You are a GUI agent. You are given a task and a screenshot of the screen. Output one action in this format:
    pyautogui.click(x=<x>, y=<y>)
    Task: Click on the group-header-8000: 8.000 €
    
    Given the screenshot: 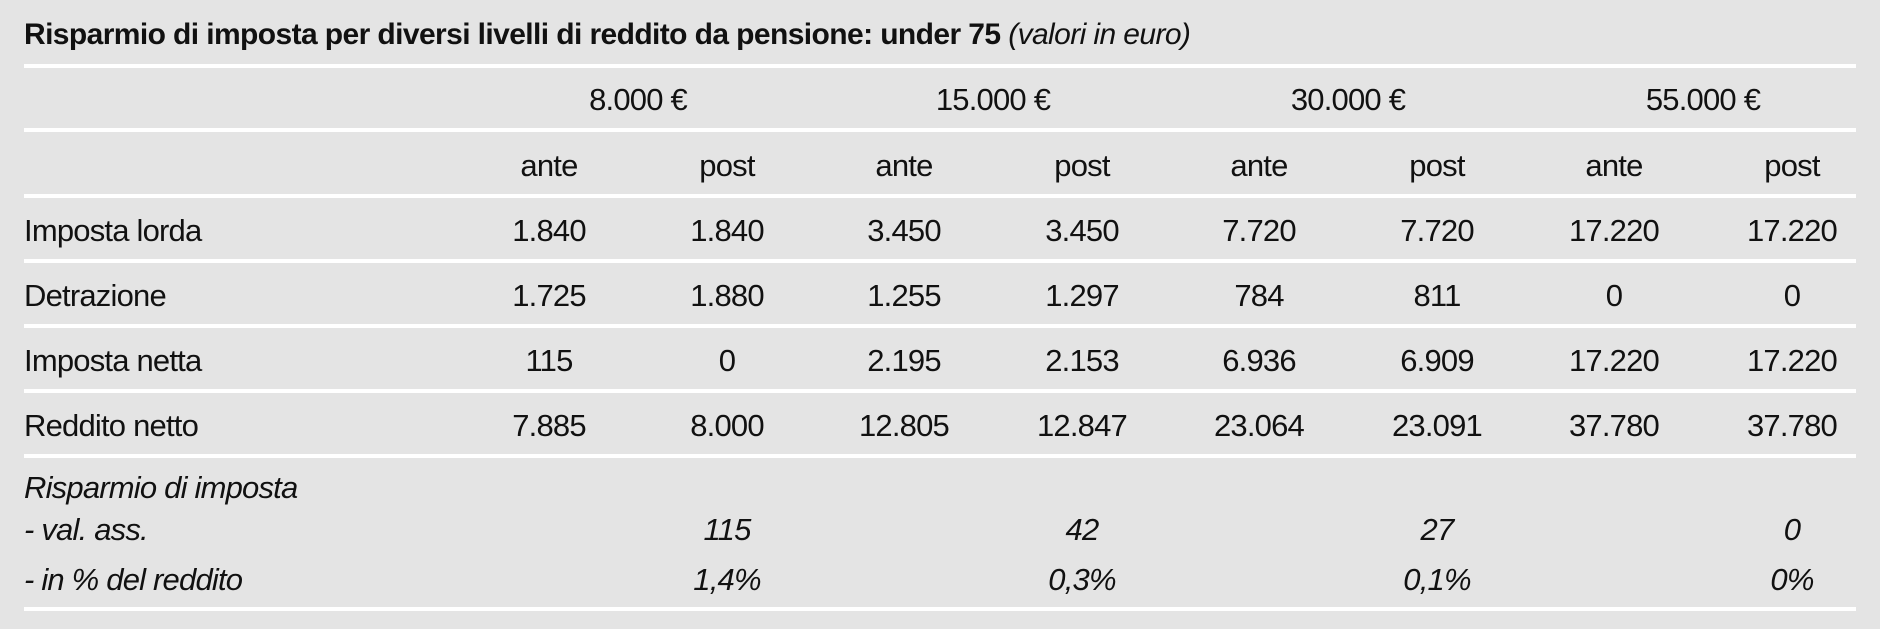 What is the action you would take?
    pyautogui.click(x=638, y=99)
    